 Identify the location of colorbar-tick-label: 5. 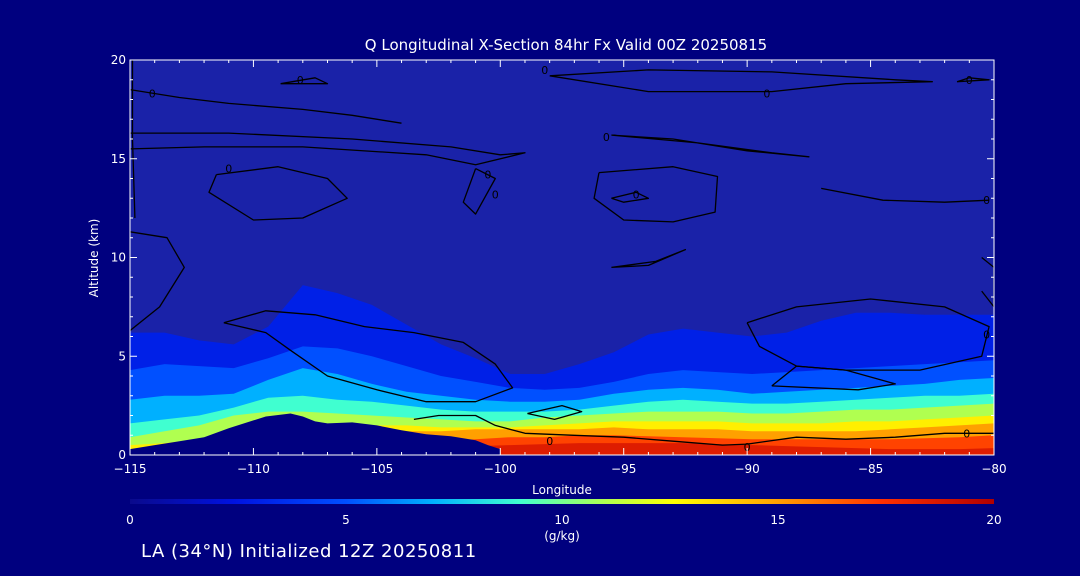
(346, 520).